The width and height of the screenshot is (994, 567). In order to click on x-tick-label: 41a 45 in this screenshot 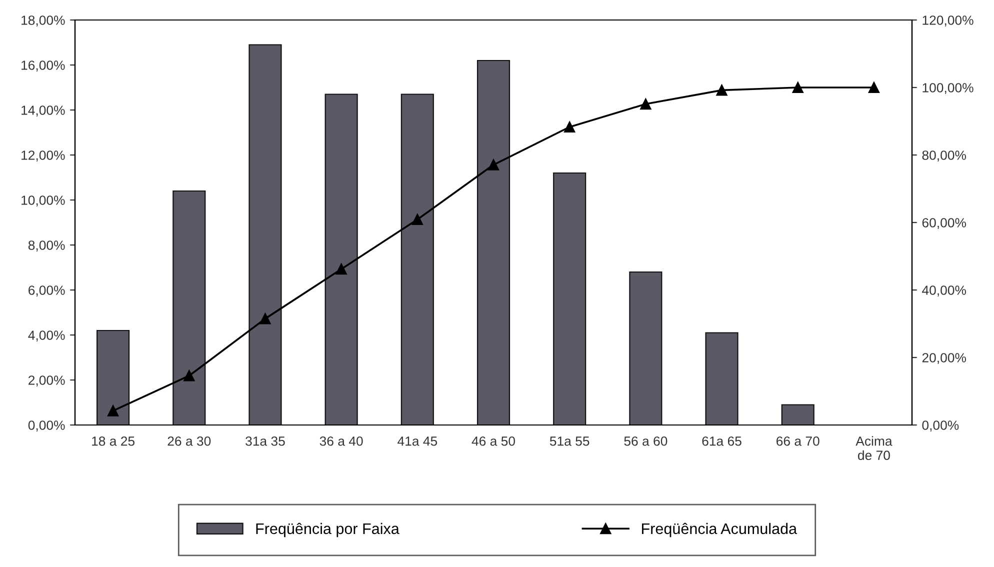, I will do `click(418, 441)`.